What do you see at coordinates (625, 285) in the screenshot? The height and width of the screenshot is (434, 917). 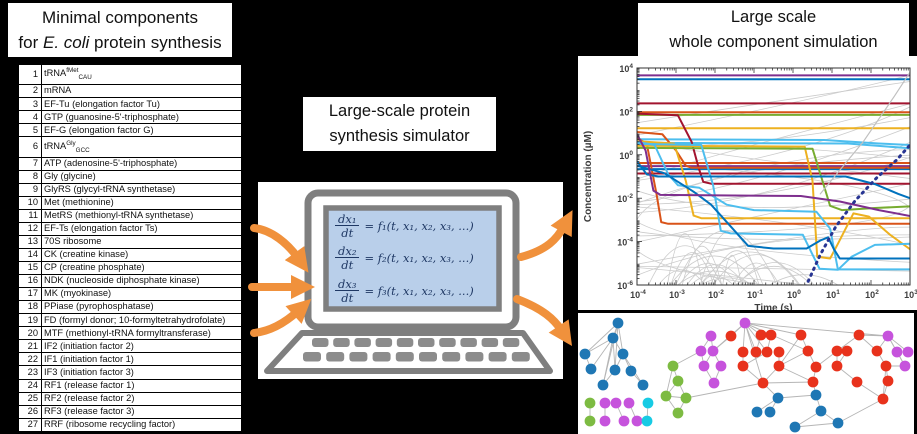 I see `svg-text: 10⁻⁶` at bounding box center [625, 285].